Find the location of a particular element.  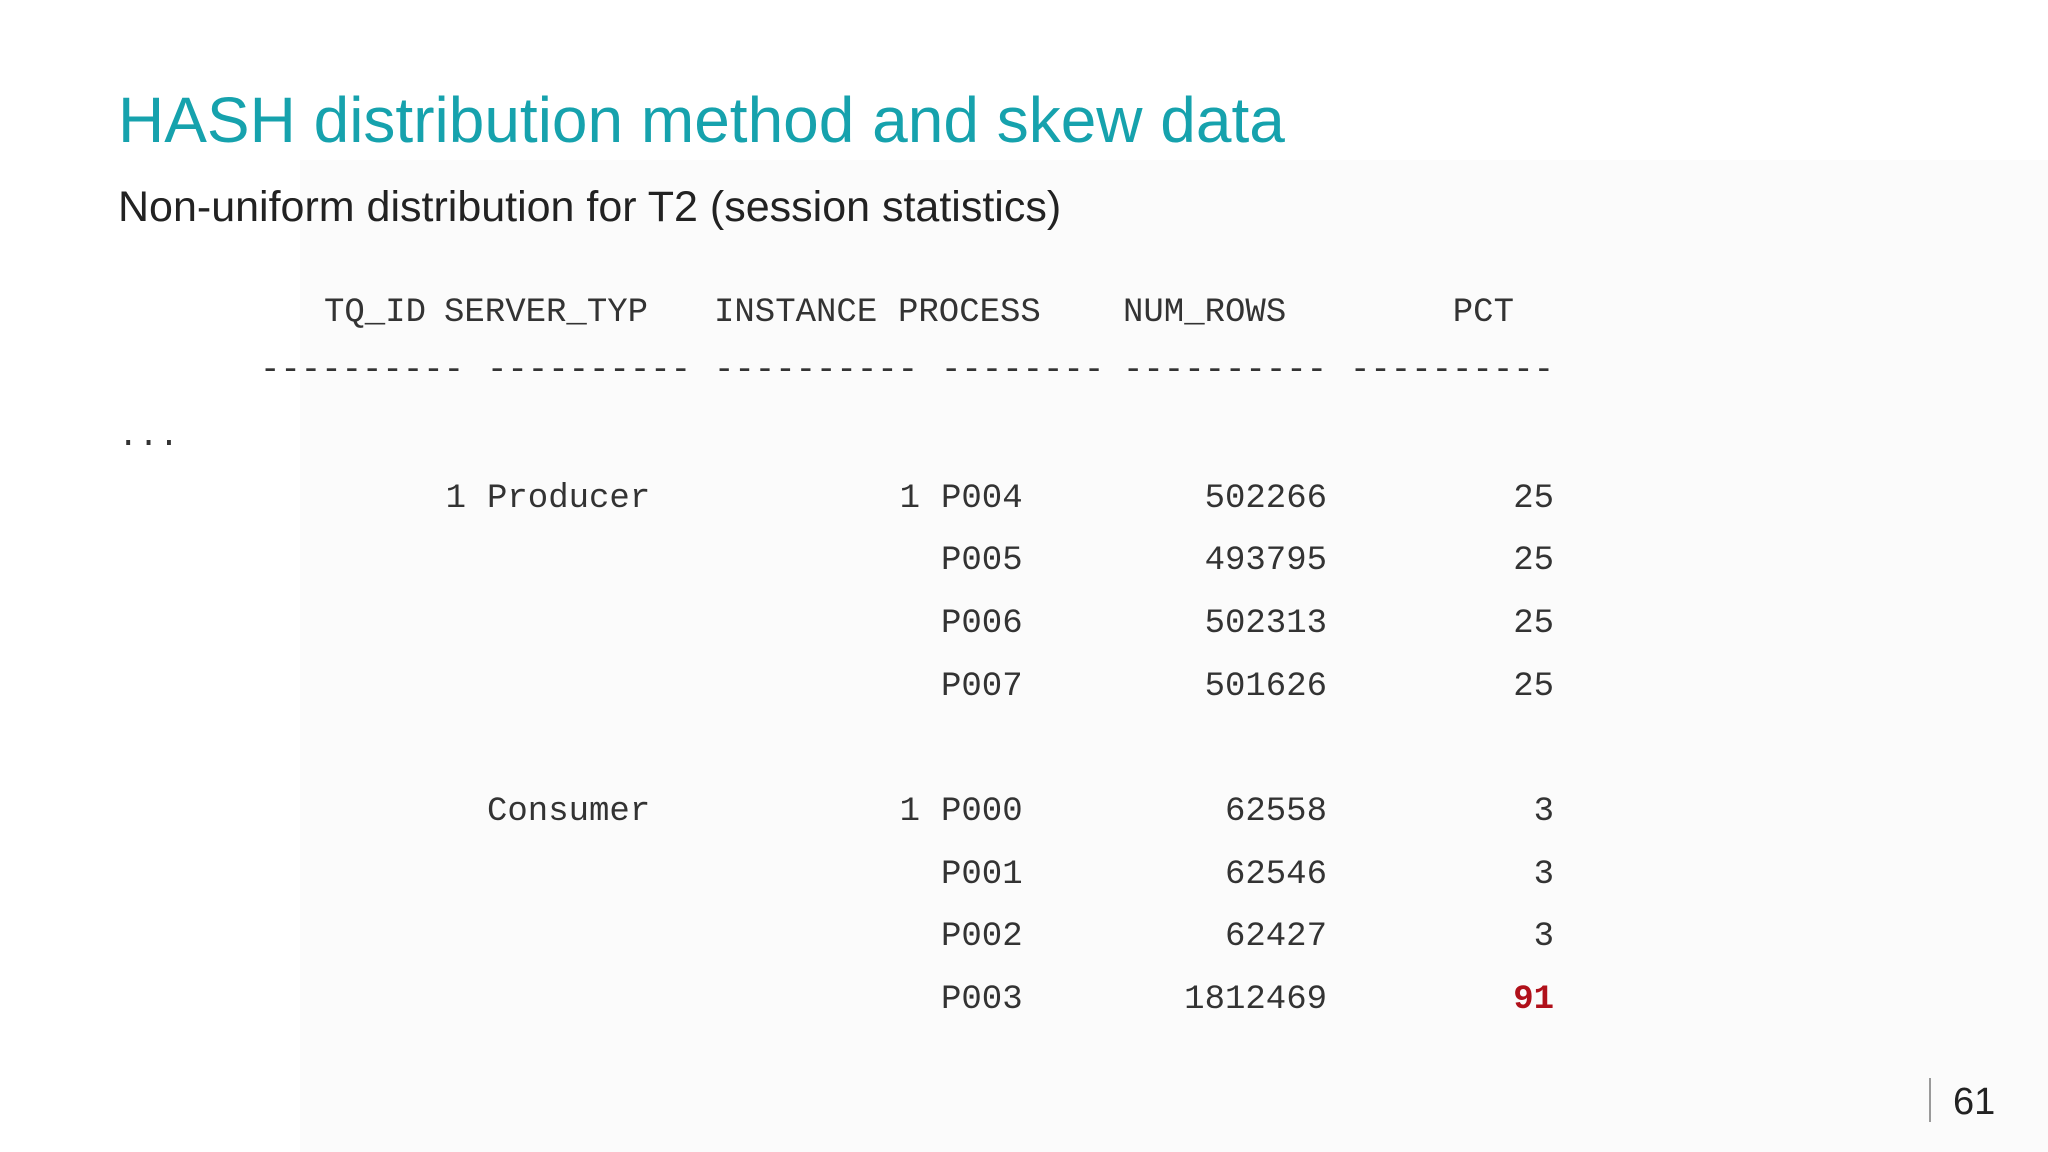

header-pct: PCT is located at coordinates (1483, 313).